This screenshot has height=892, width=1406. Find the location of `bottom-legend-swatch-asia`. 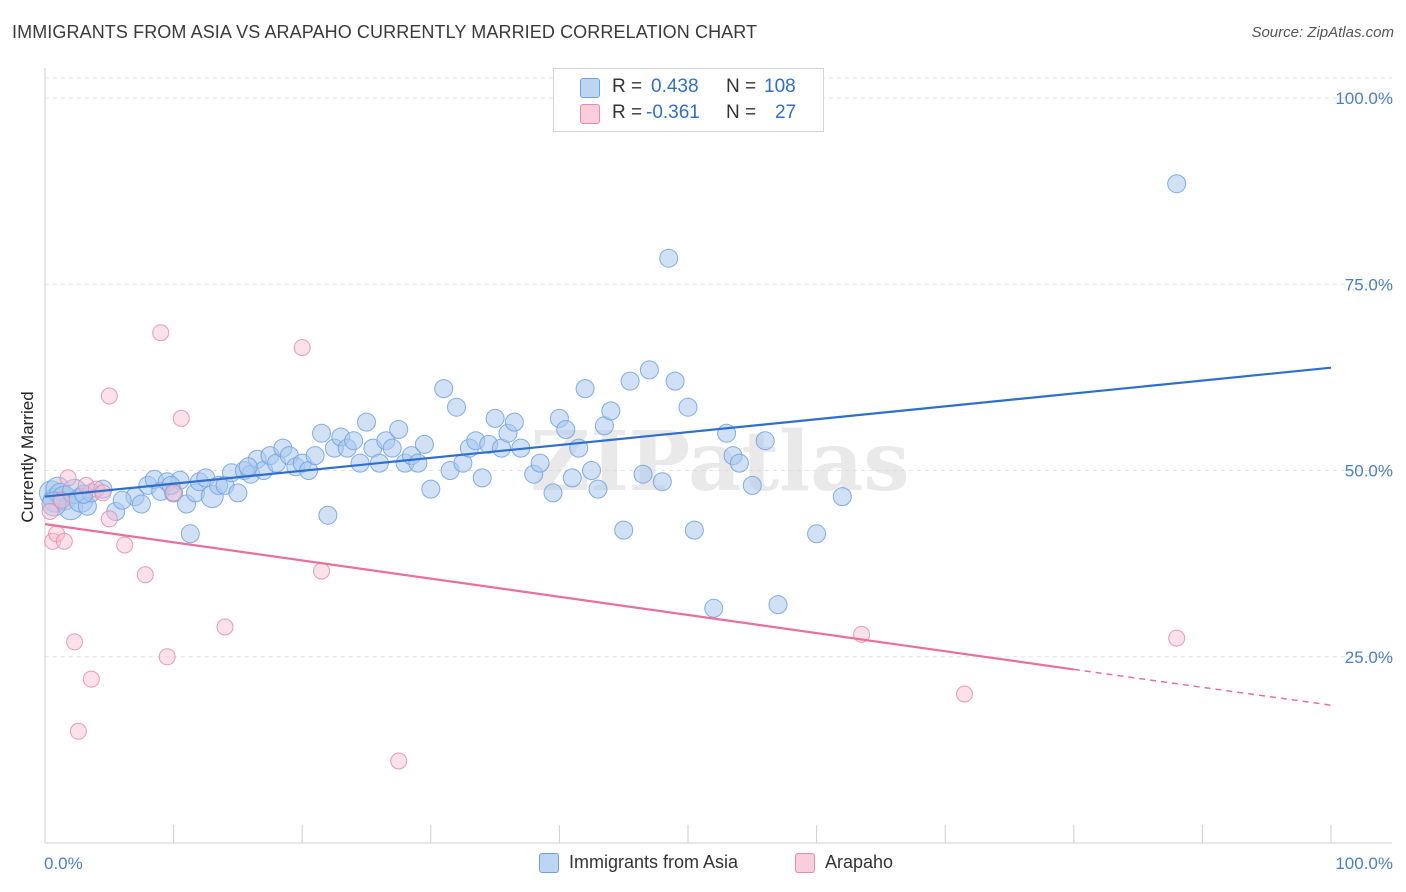

bottom-legend-swatch-asia is located at coordinates (549, 863).